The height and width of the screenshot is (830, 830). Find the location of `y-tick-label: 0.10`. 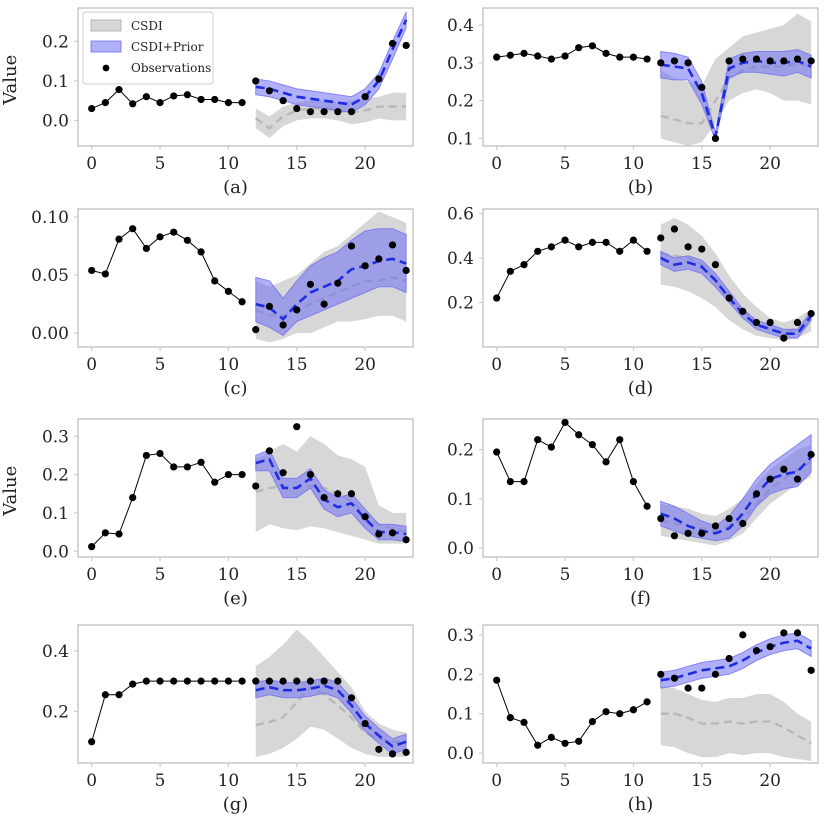

y-tick-label: 0.10 is located at coordinates (50, 218).